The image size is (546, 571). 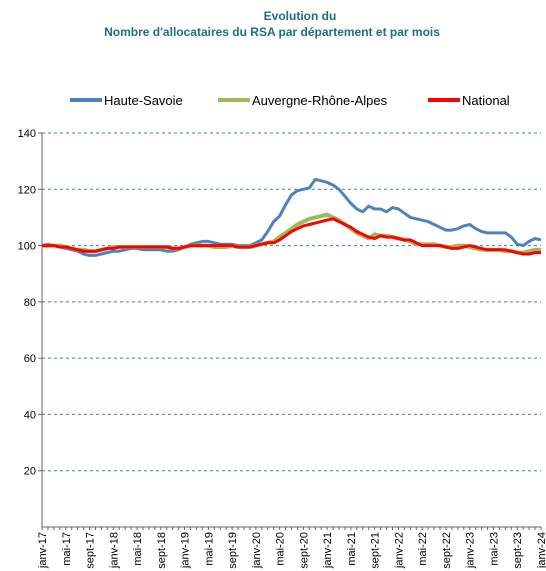 What do you see at coordinates (209, 549) in the screenshot?
I see `x-tick-label: mai-19` at bounding box center [209, 549].